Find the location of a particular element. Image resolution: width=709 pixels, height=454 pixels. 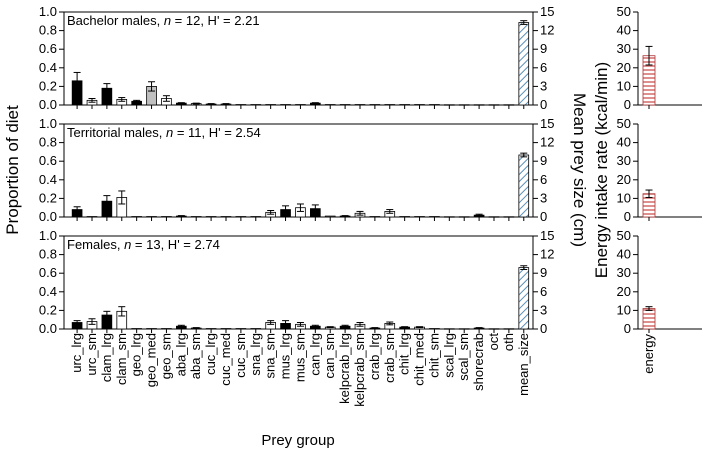

x-tick-label-clam_lrg: clam_lrg is located at coordinates (106, 357).